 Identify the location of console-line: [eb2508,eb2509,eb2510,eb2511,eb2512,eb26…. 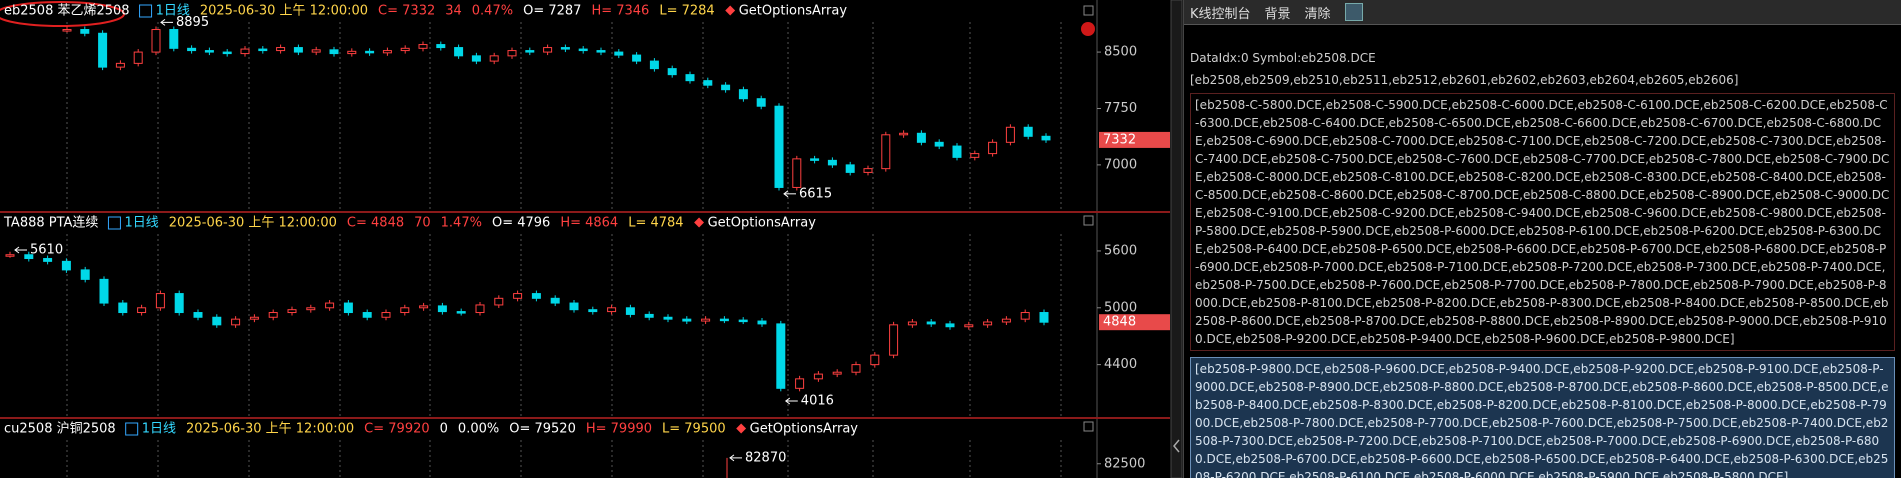
(1464, 80).